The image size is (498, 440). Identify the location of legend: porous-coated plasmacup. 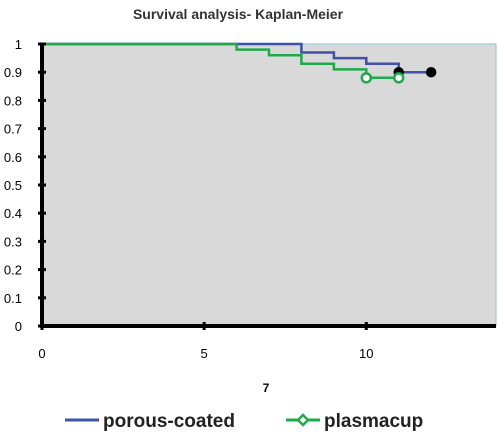
(244, 421).